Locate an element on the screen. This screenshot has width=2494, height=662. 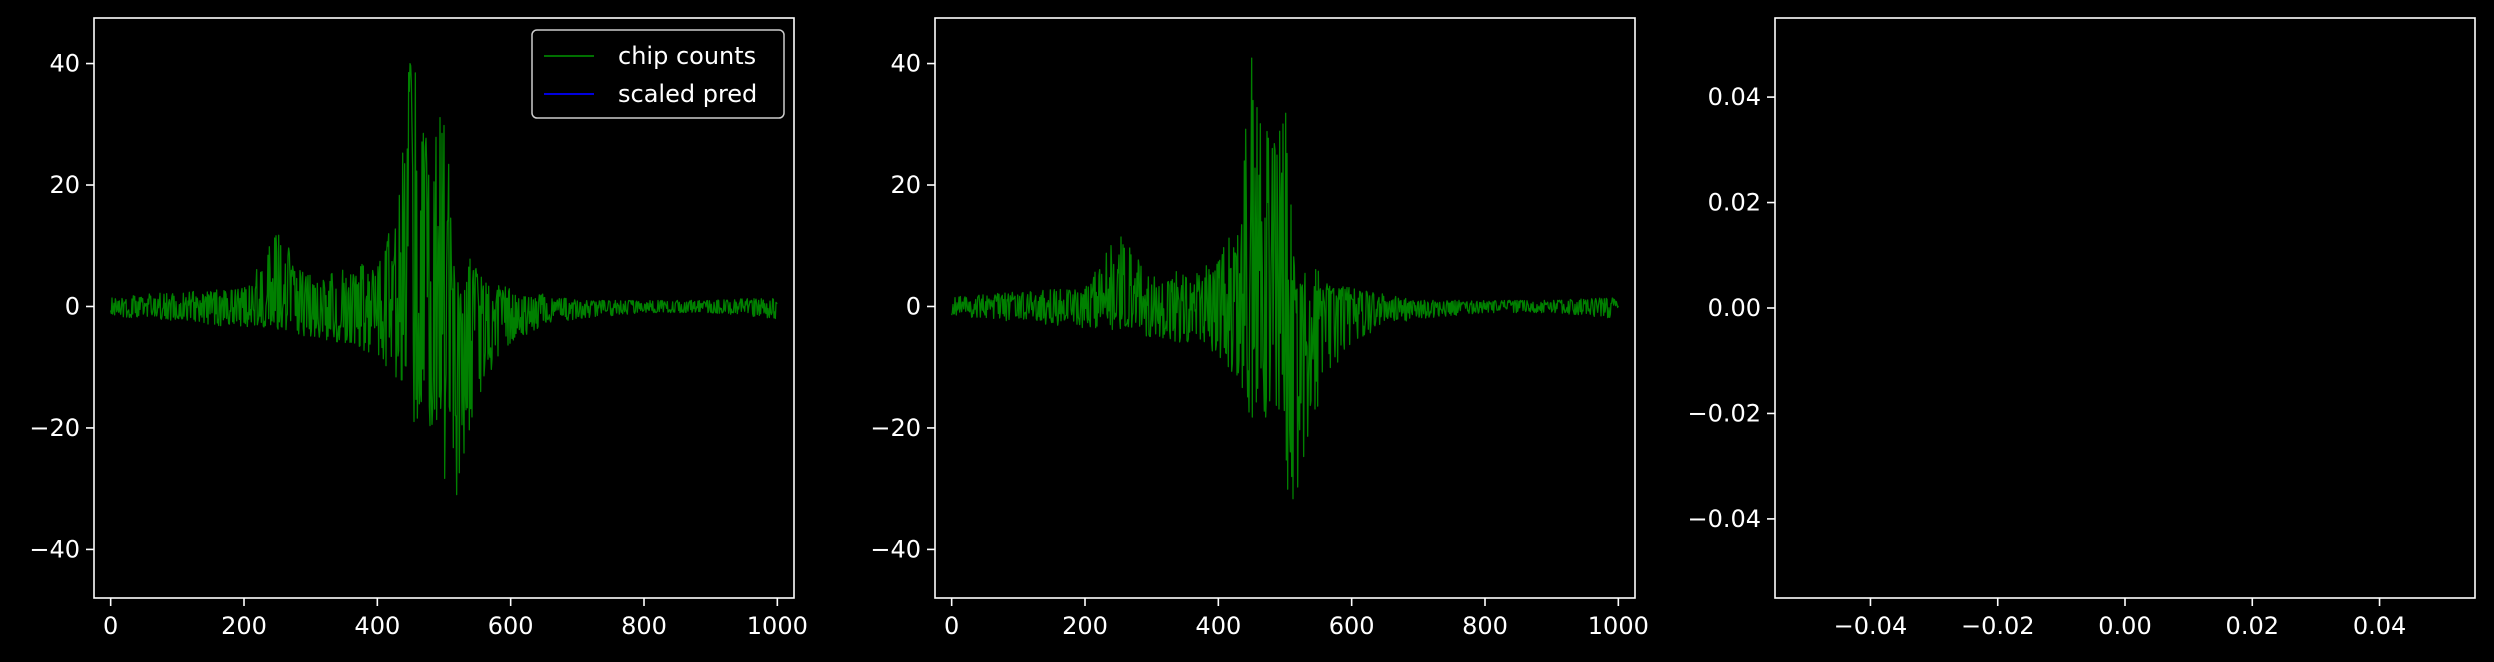
x-tick-label: 0.02 is located at coordinates (2252, 626).